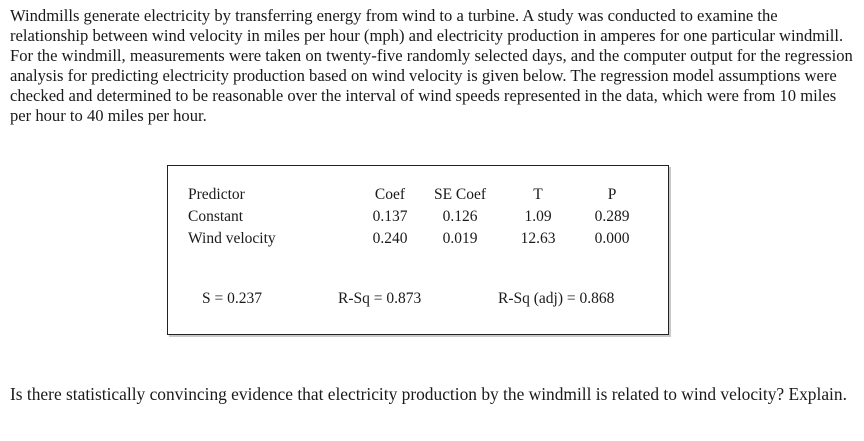  I want to click on table-header-row: Predictor Coef SE Coef T P, so click(418, 195).